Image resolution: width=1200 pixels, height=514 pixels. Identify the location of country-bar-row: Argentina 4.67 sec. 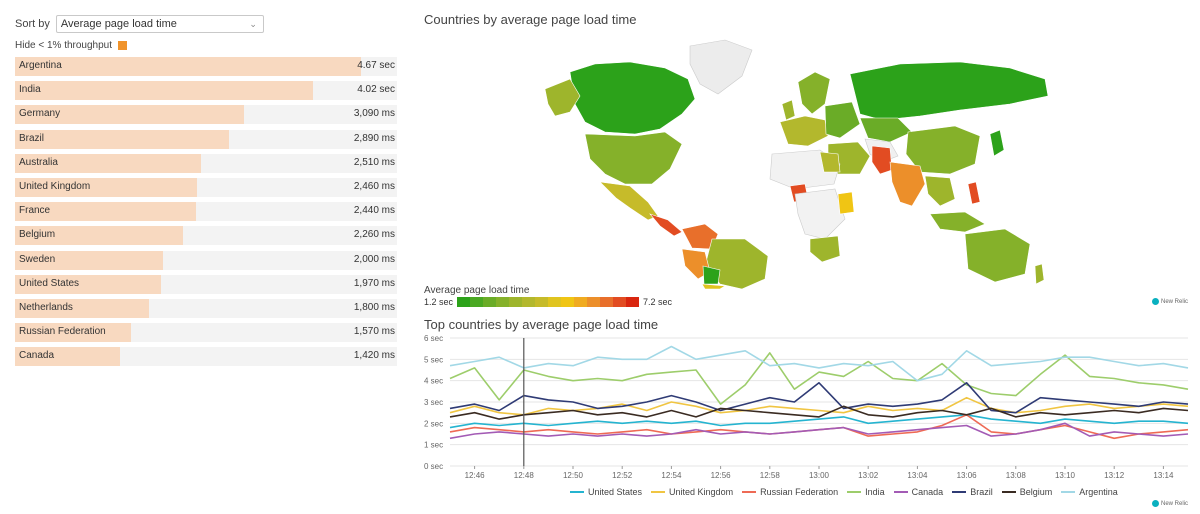
(206, 66).